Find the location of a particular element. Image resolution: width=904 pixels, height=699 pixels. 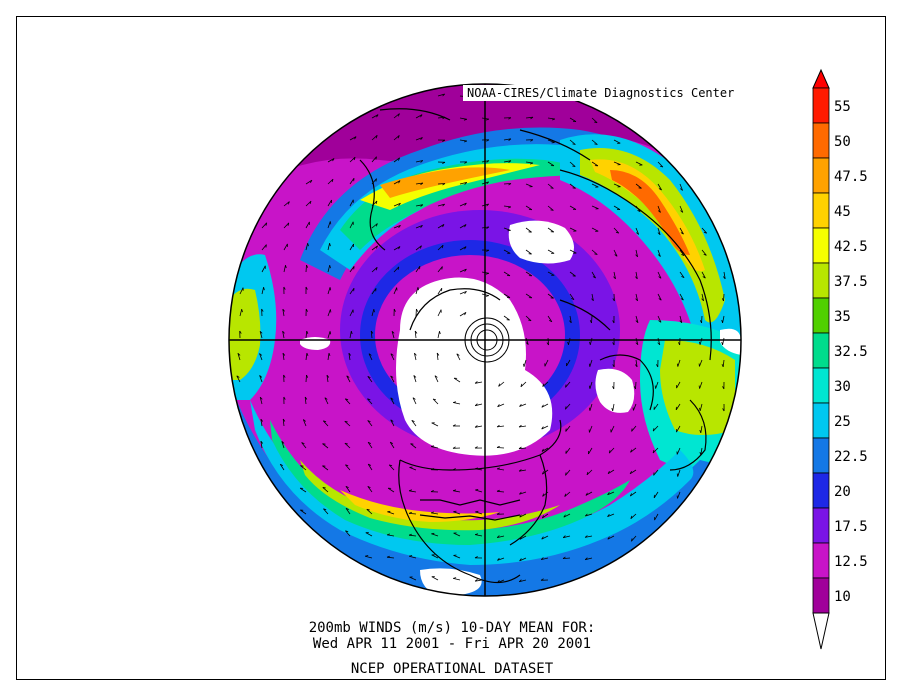

colorbar-top-arrow is located at coordinates (821, 78).